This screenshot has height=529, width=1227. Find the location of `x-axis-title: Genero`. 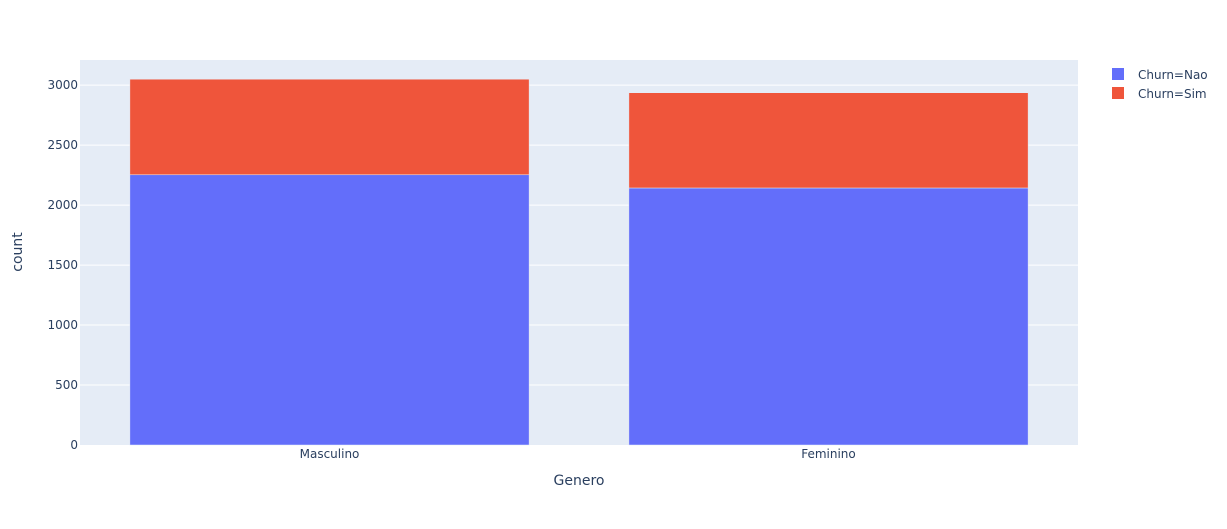

x-axis-title: Genero is located at coordinates (579, 481).